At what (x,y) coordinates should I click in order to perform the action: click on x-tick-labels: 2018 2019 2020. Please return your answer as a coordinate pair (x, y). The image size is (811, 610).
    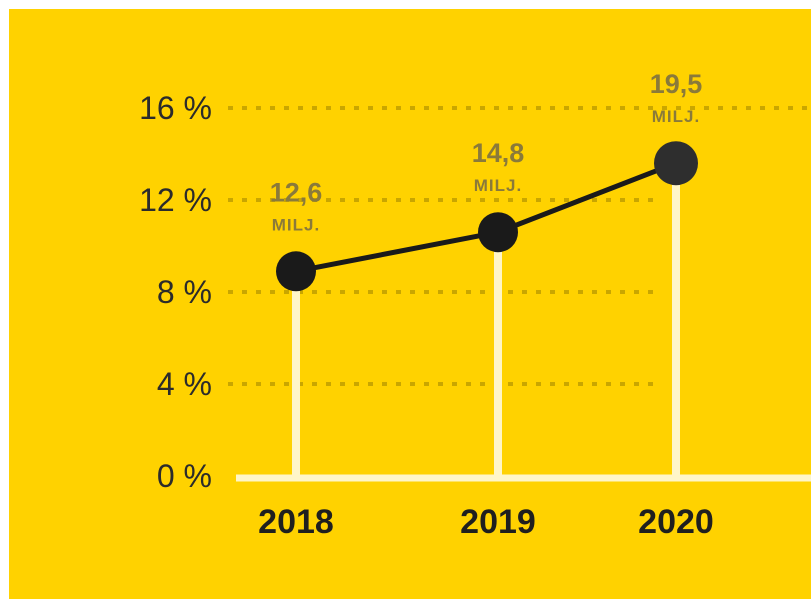
    Looking at the image, I should click on (486, 522).